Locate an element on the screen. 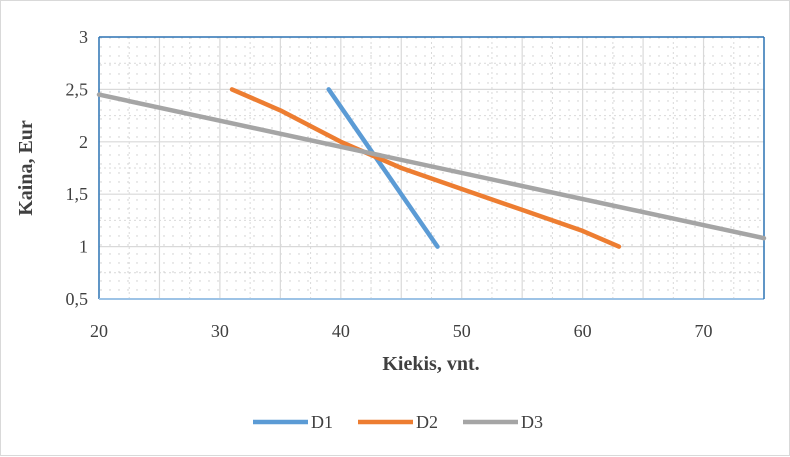 The image size is (790, 457). y-tick-label: 3 is located at coordinates (83, 37).